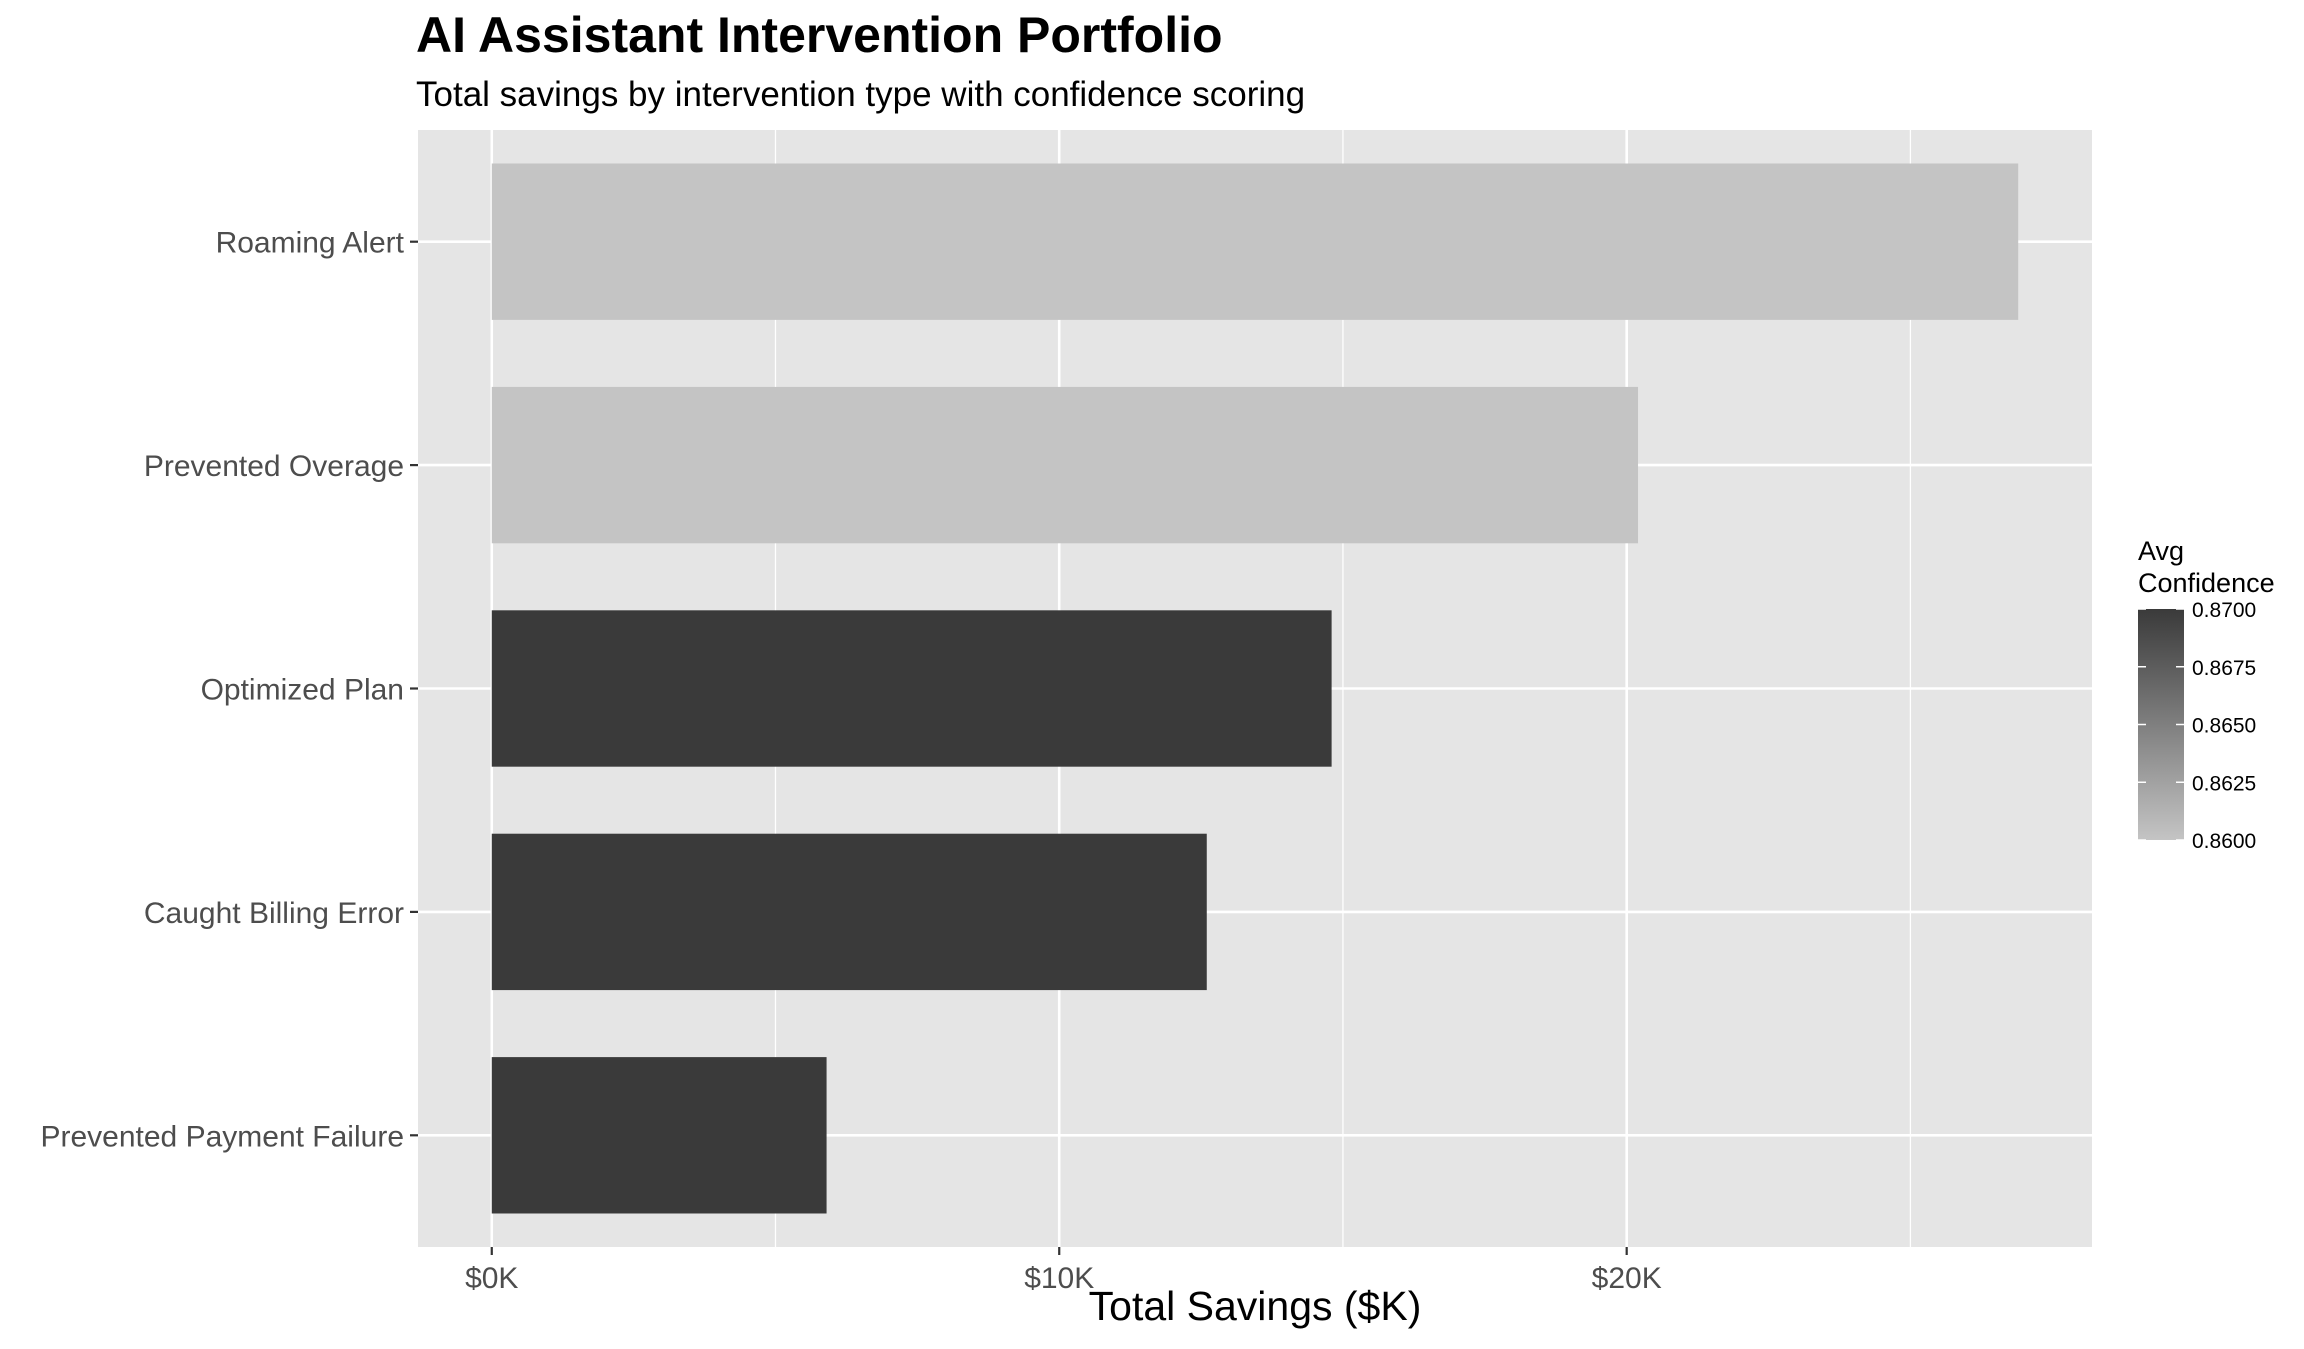  Describe the element at coordinates (2224, 783) in the screenshot. I see `legend-tick-label: 0.8625` at that location.